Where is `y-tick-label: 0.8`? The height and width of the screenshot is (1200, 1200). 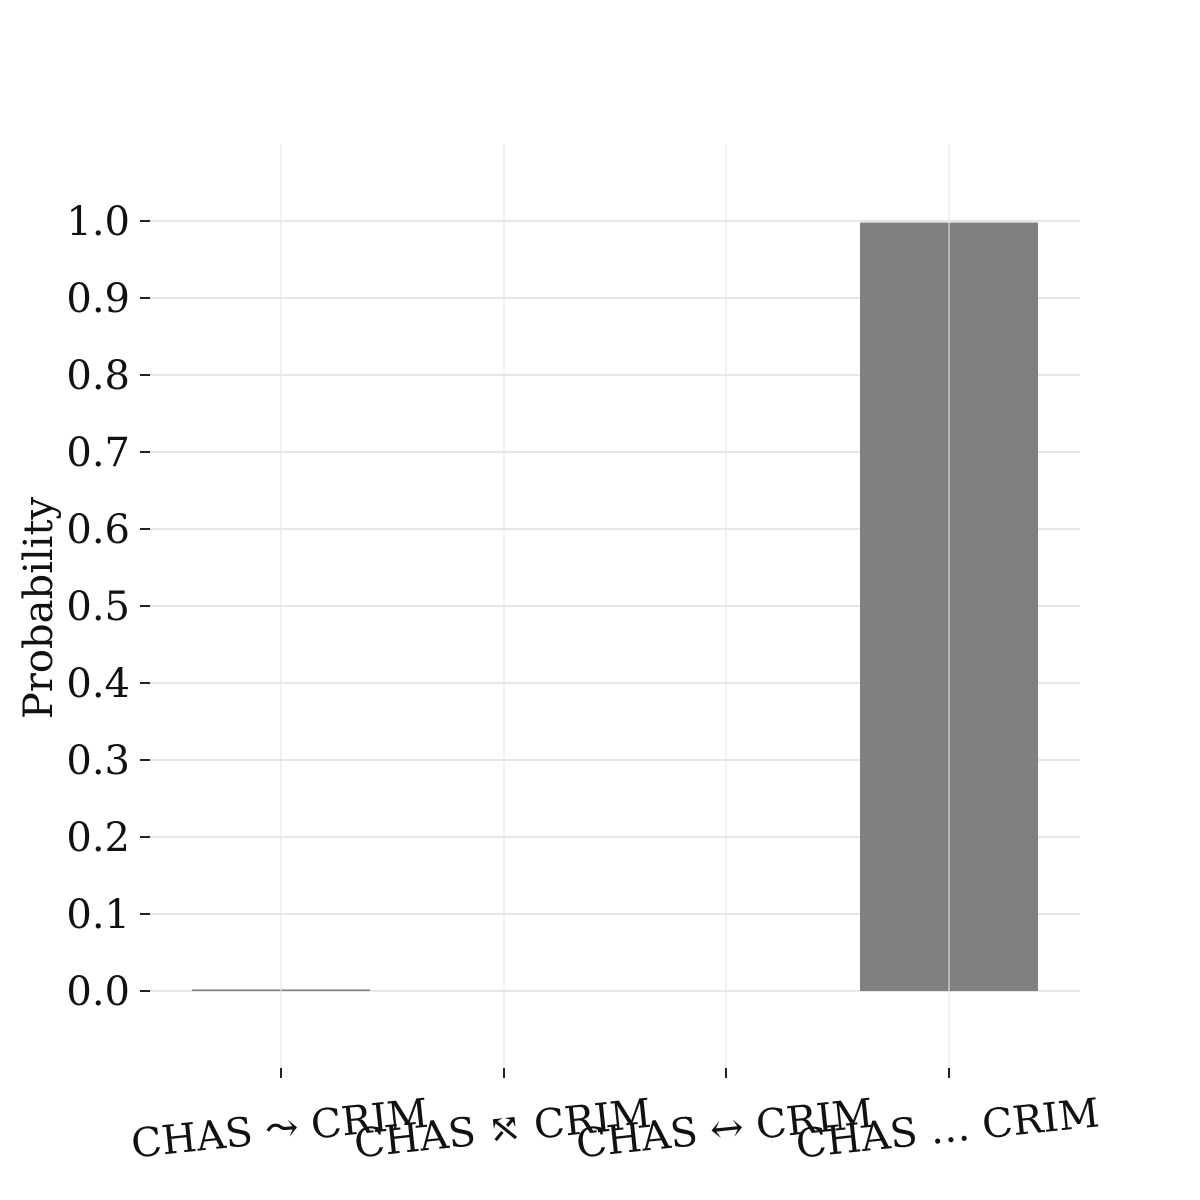 y-tick-label: 0.8 is located at coordinates (98, 376).